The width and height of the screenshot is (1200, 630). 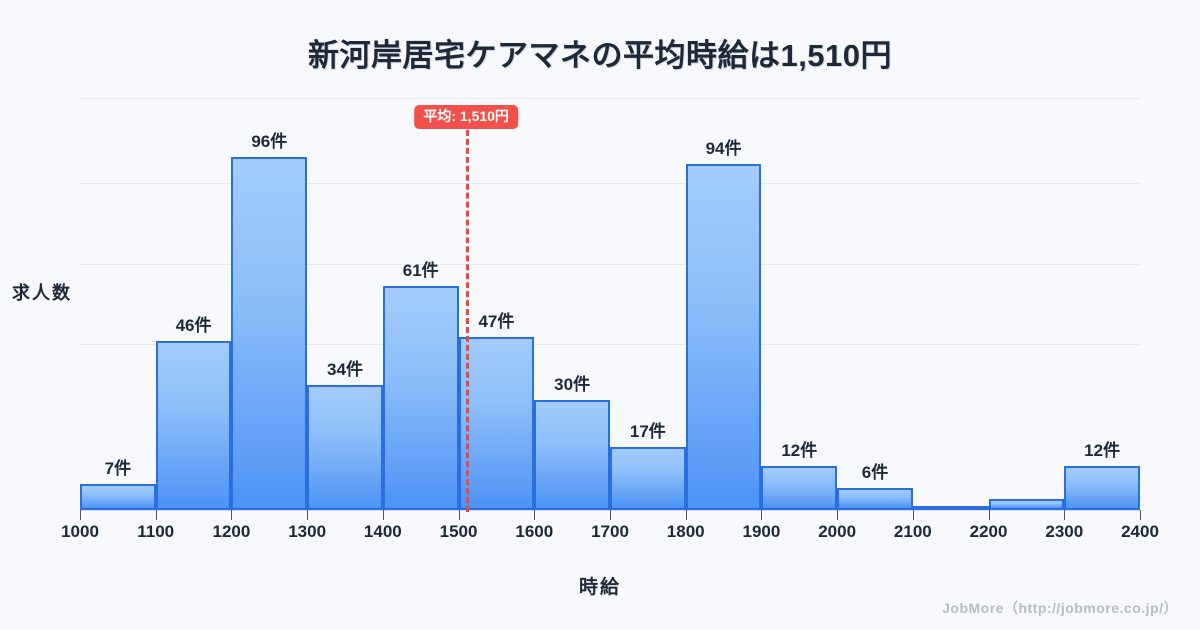 I want to click on chart-title: 新河岸居宅ケアマネの平均時給は1,510円, so click(x=600, y=55).